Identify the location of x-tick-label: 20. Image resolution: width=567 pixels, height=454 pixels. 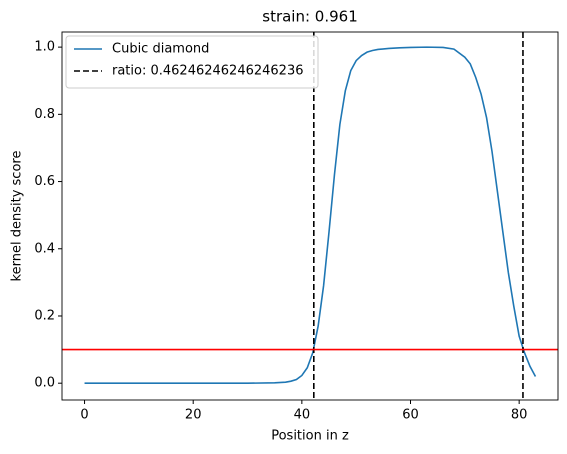
(193, 415).